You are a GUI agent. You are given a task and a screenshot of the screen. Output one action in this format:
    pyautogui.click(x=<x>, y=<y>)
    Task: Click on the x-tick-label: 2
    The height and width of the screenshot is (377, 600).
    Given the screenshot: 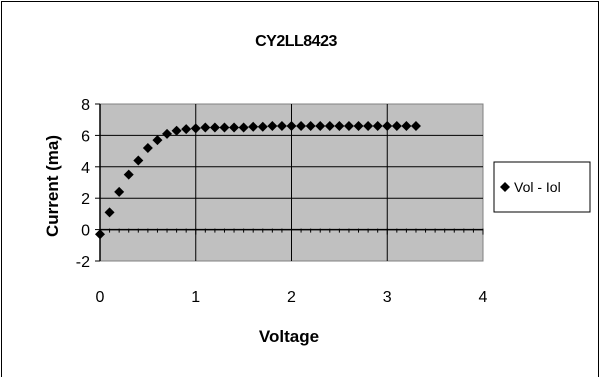 What is the action you would take?
    pyautogui.click(x=291, y=297)
    